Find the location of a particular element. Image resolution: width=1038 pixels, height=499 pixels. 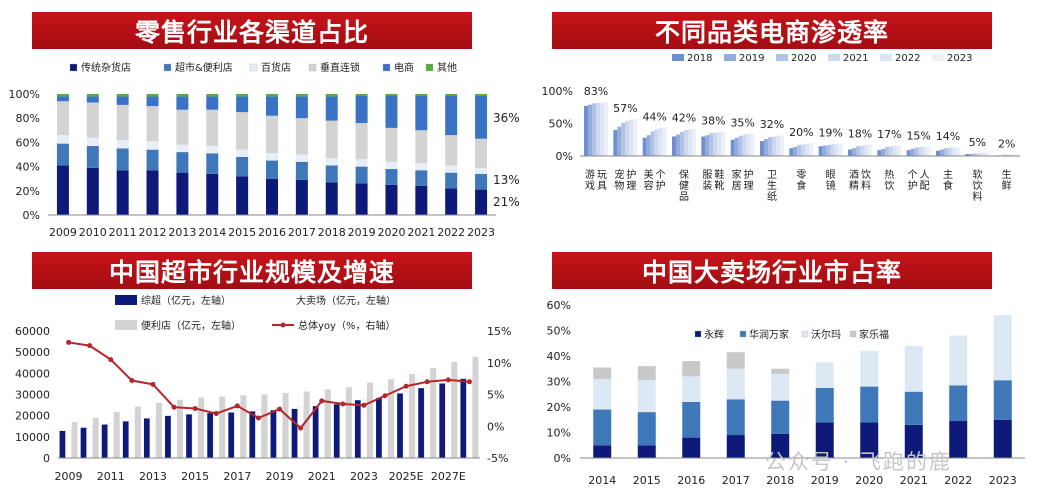

legend-label: 2023 is located at coordinates (959, 58).